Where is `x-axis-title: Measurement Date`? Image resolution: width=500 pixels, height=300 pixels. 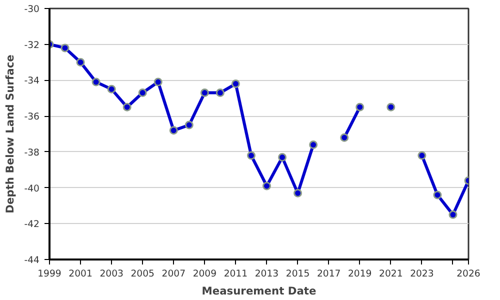
x-axis-title: Measurement Date is located at coordinates (259, 291).